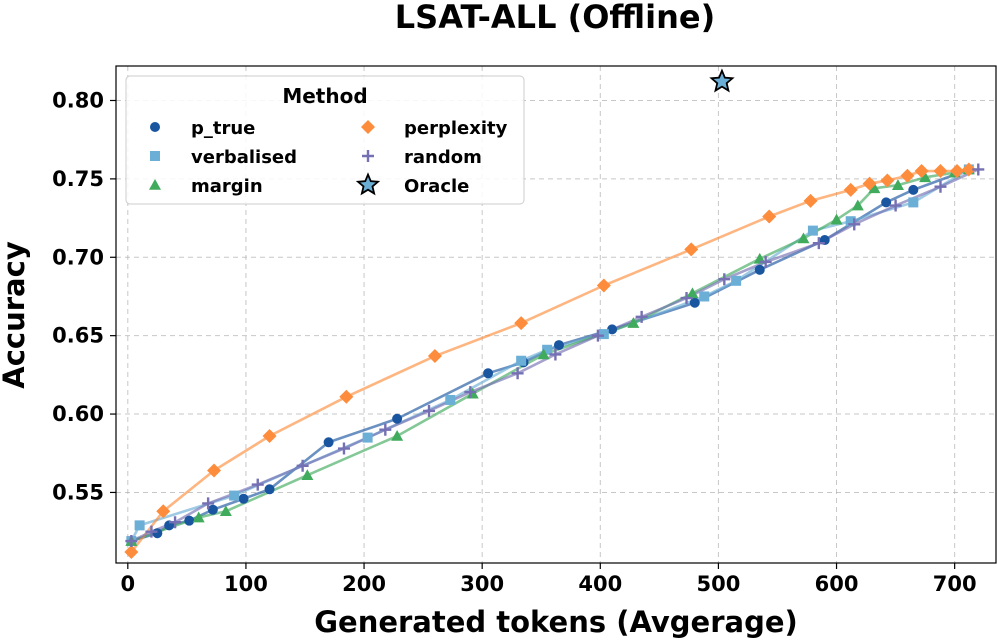 This screenshot has width=997, height=640. What do you see at coordinates (556, 622) in the screenshot?
I see `x-axis-label: Generated tokens (Avgerage)` at bounding box center [556, 622].